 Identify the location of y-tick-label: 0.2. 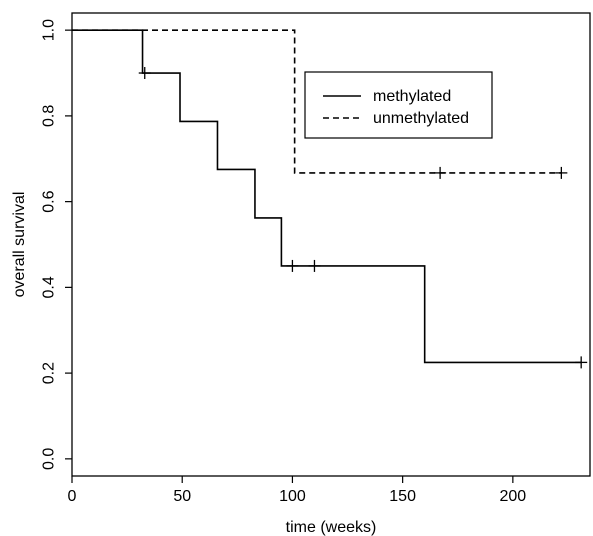
(49, 373).